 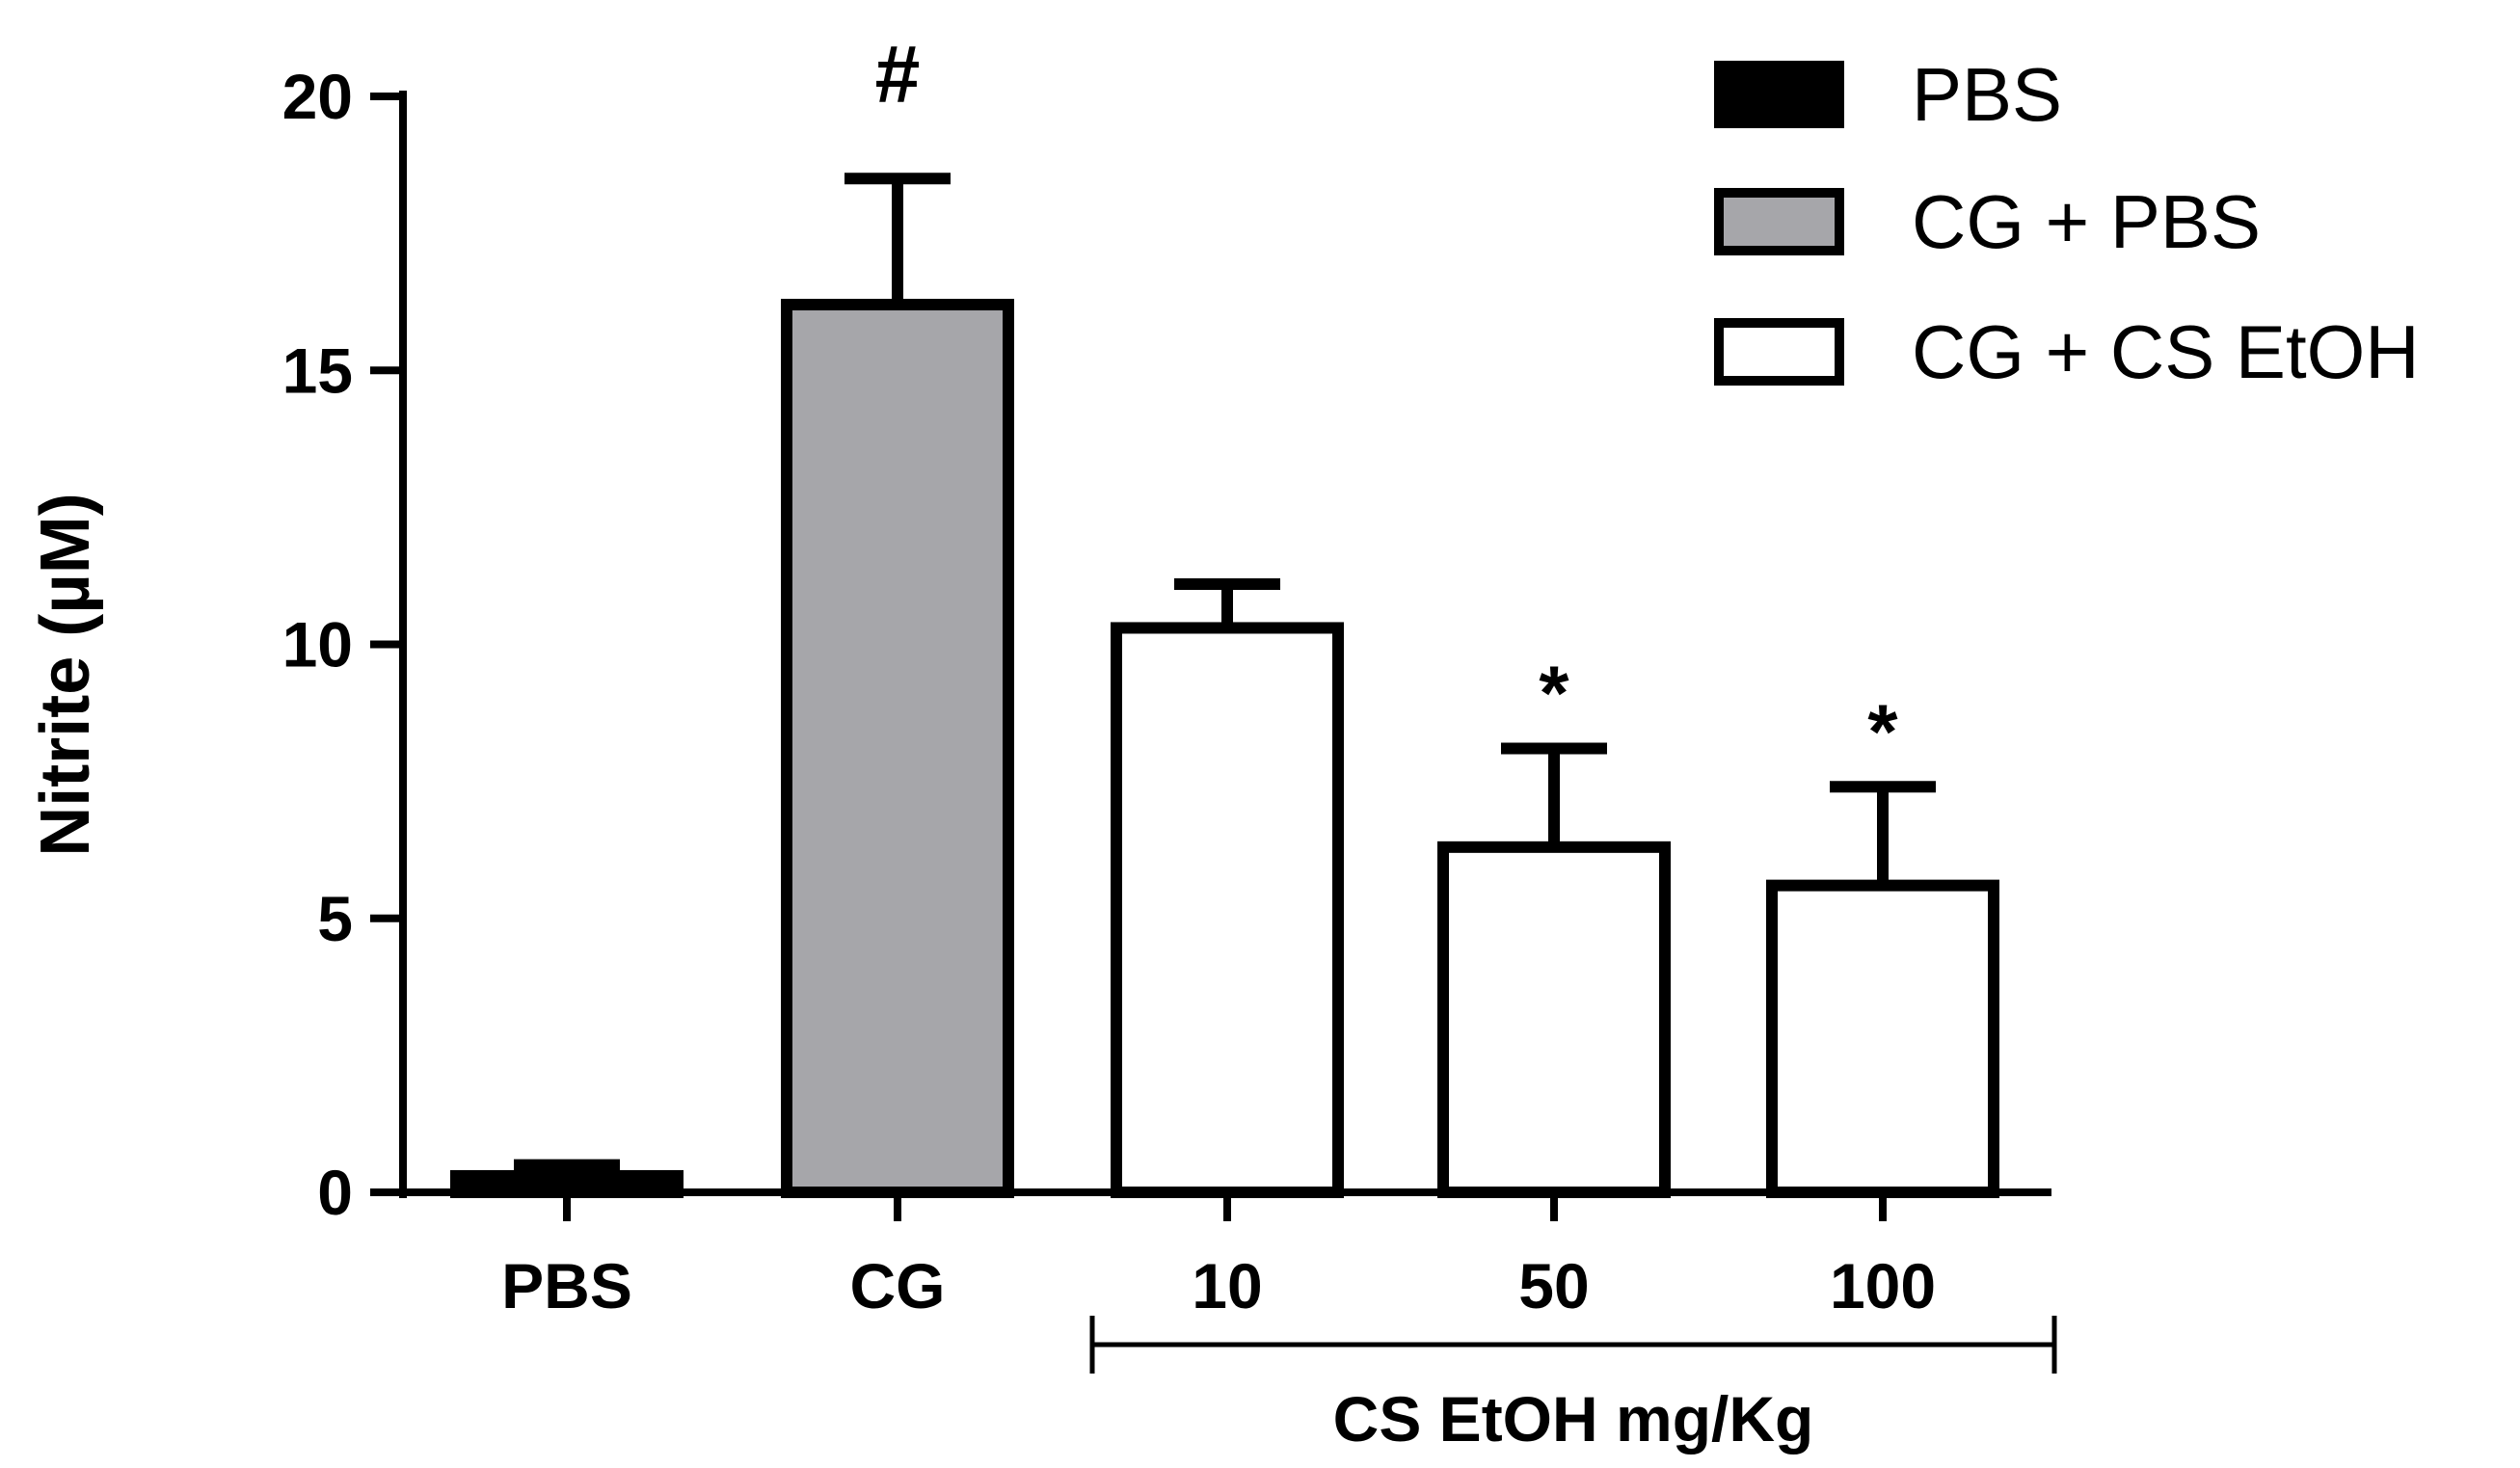 What do you see at coordinates (1573, 1419) in the screenshot?
I see `group-label: CS EtOH mg/Kg` at bounding box center [1573, 1419].